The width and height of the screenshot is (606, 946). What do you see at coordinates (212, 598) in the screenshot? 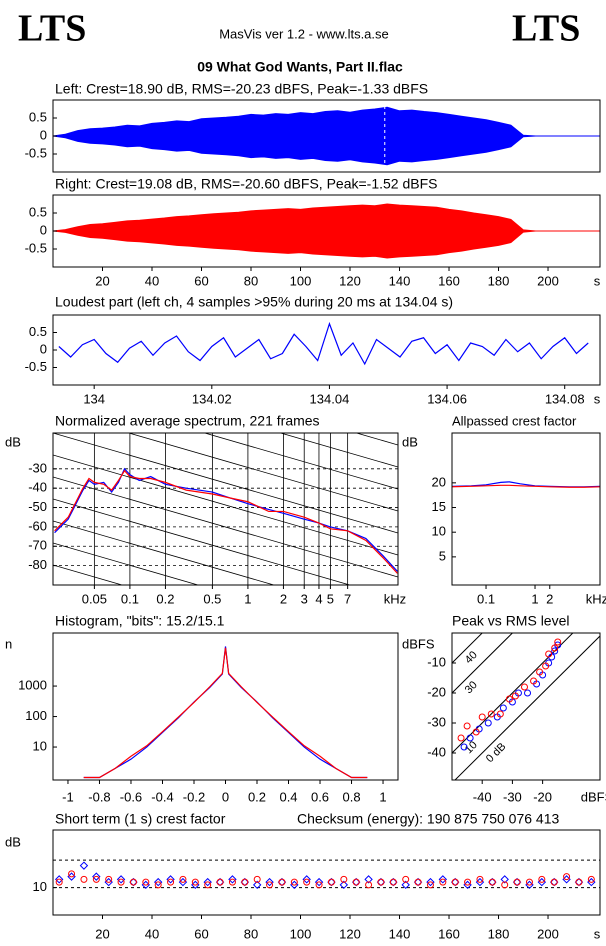
I see `x-tick-label: 0.5` at bounding box center [212, 598].